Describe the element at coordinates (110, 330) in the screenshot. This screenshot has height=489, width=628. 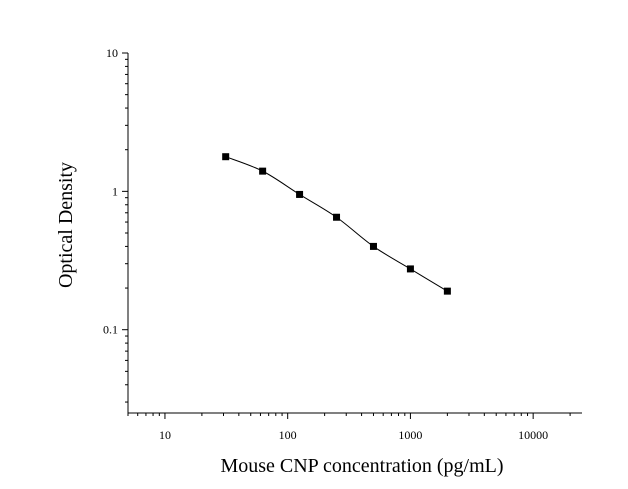
I see `y-tick-label: 0.1` at that location.